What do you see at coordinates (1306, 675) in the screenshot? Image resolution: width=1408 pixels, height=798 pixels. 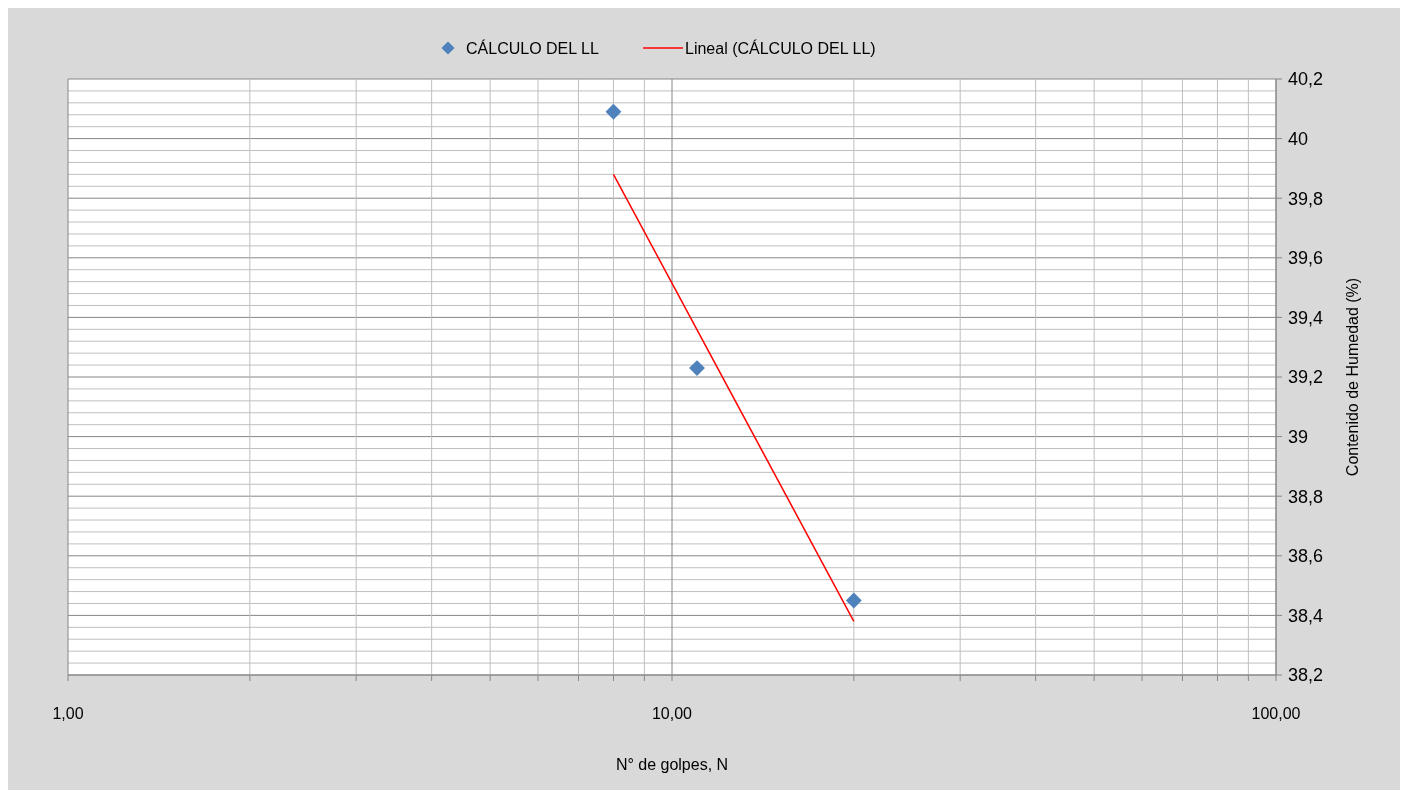 I see `y-tick-label: 38,2` at bounding box center [1306, 675].